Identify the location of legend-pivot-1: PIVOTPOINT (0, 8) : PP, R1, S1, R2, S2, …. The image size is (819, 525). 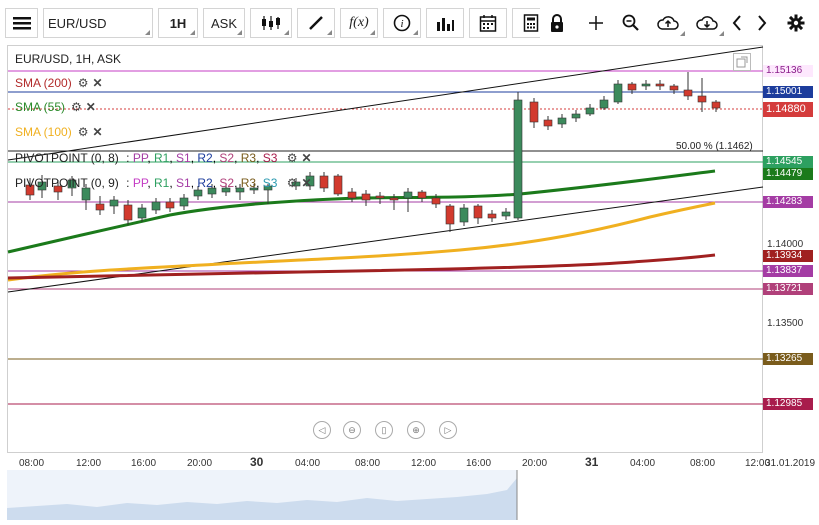
(163, 158).